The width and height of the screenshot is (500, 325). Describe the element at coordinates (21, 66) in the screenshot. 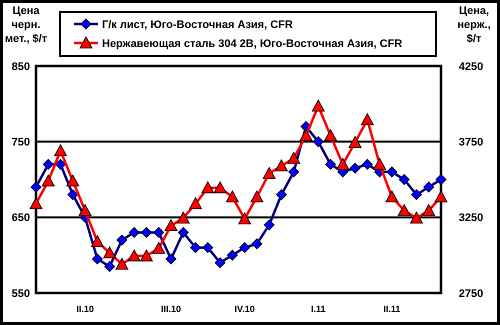

I see `y-tick-label: 850` at that location.